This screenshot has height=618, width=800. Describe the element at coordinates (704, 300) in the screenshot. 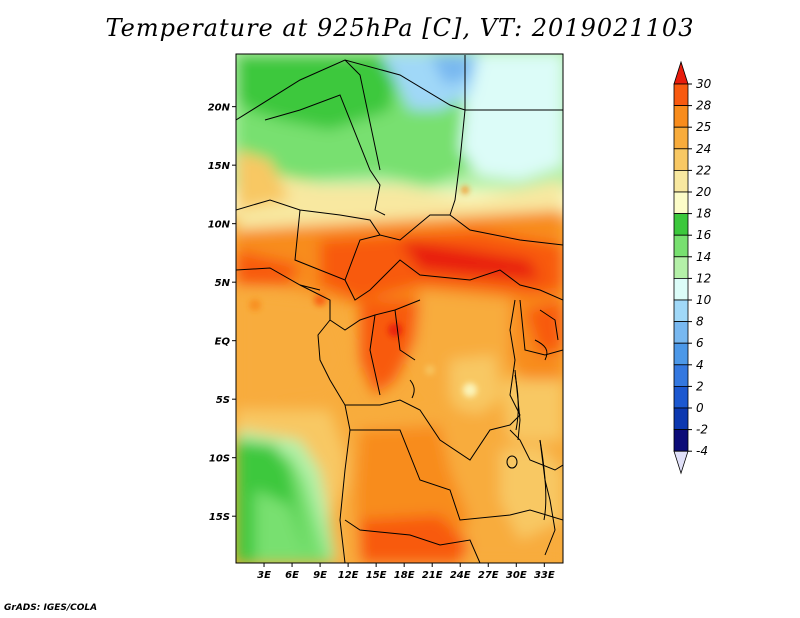

I see `colorbar-label: 10` at that location.